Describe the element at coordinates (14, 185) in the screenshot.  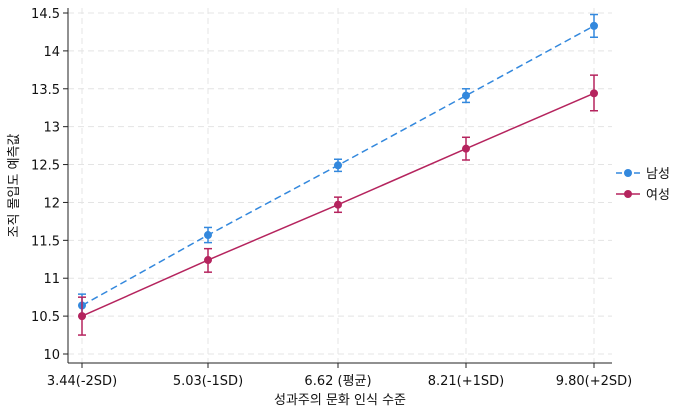
I see `y-axis-title: 조직 몰입도 예측값` at that location.